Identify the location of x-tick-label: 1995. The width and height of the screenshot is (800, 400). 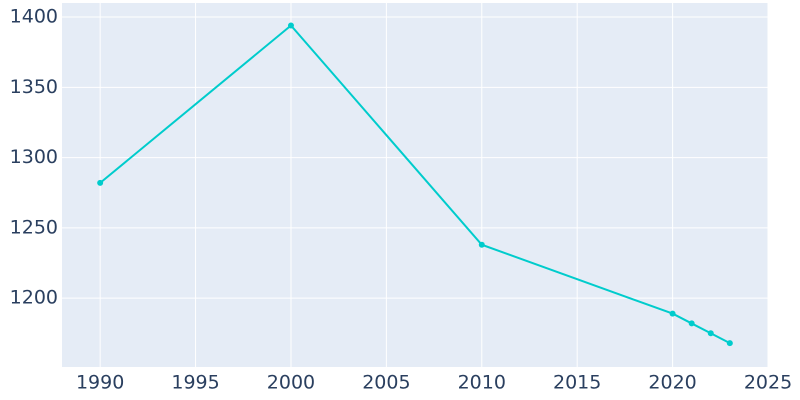
(195, 383).